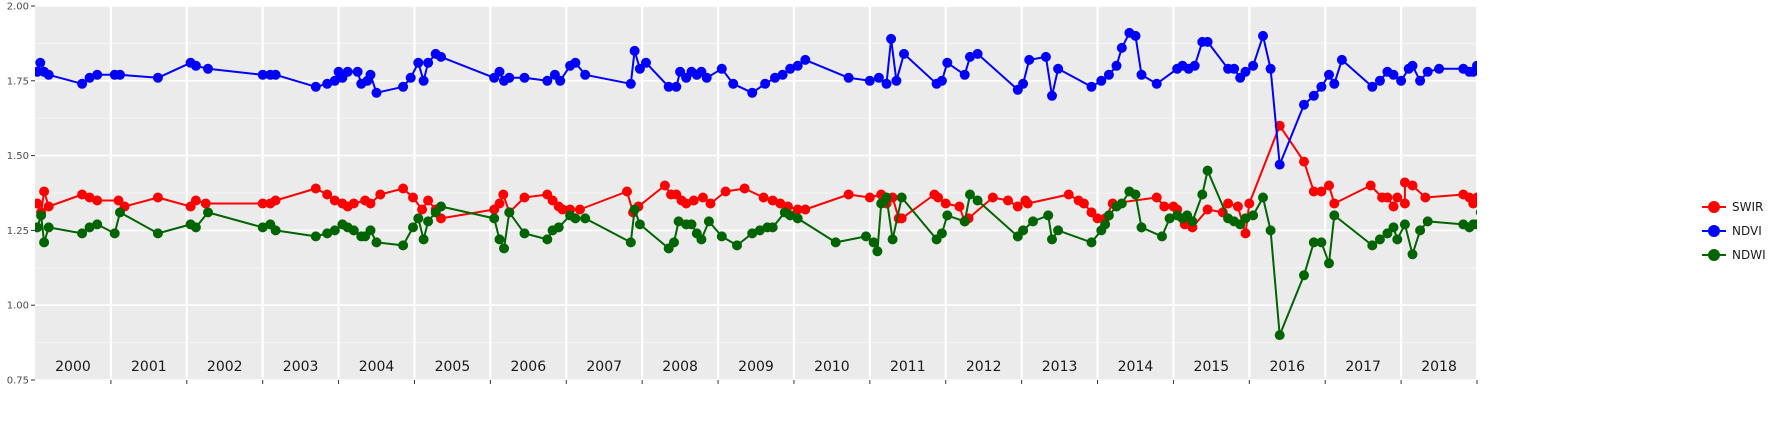  What do you see at coordinates (18, 306) in the screenshot?
I see `y-tick-label: 1.00` at bounding box center [18, 306].